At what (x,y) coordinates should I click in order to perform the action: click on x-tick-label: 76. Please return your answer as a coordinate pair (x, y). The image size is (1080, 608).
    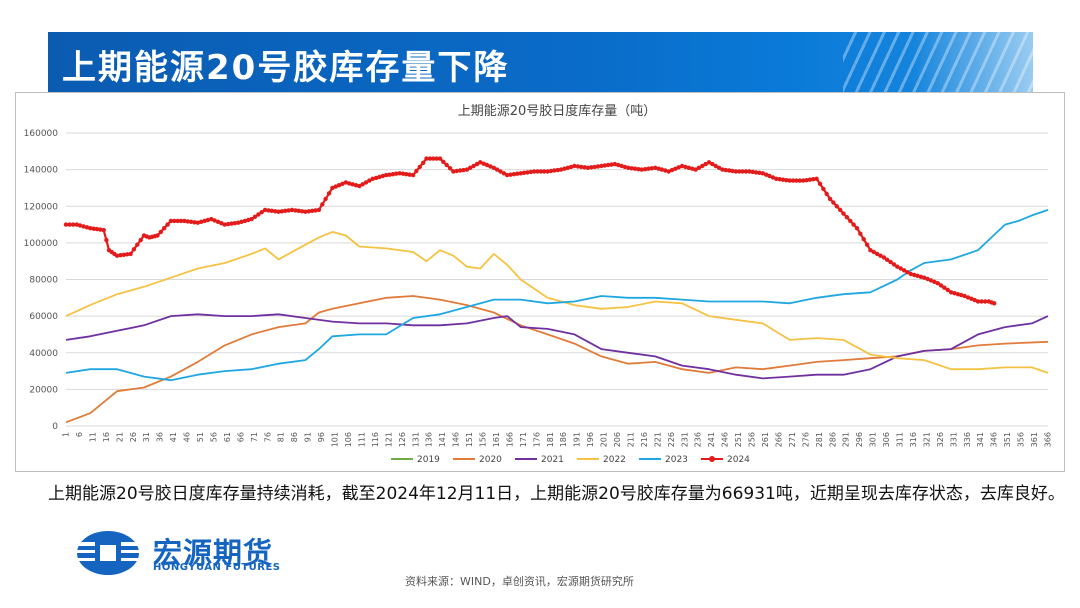
    Looking at the image, I should click on (267, 437).